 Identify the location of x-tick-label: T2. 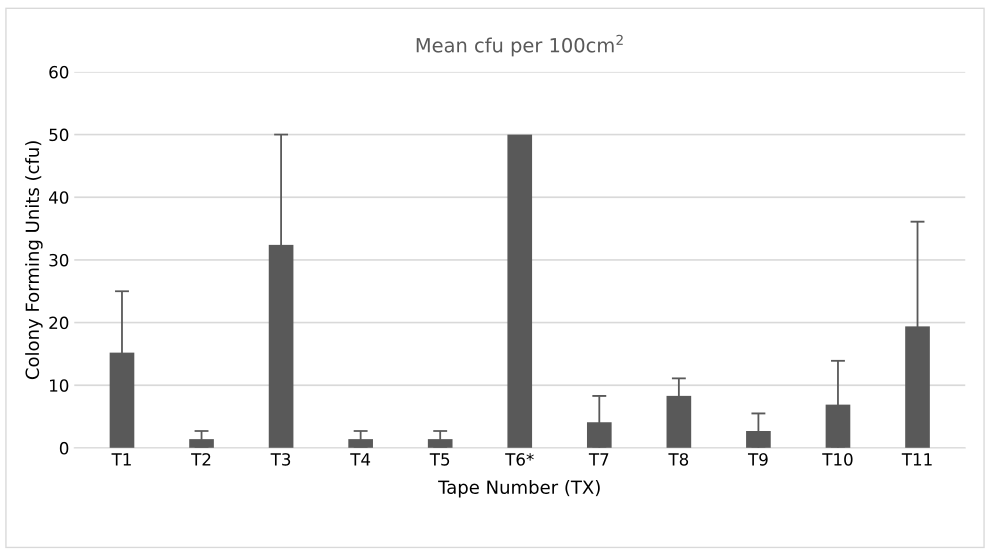
(200, 459).